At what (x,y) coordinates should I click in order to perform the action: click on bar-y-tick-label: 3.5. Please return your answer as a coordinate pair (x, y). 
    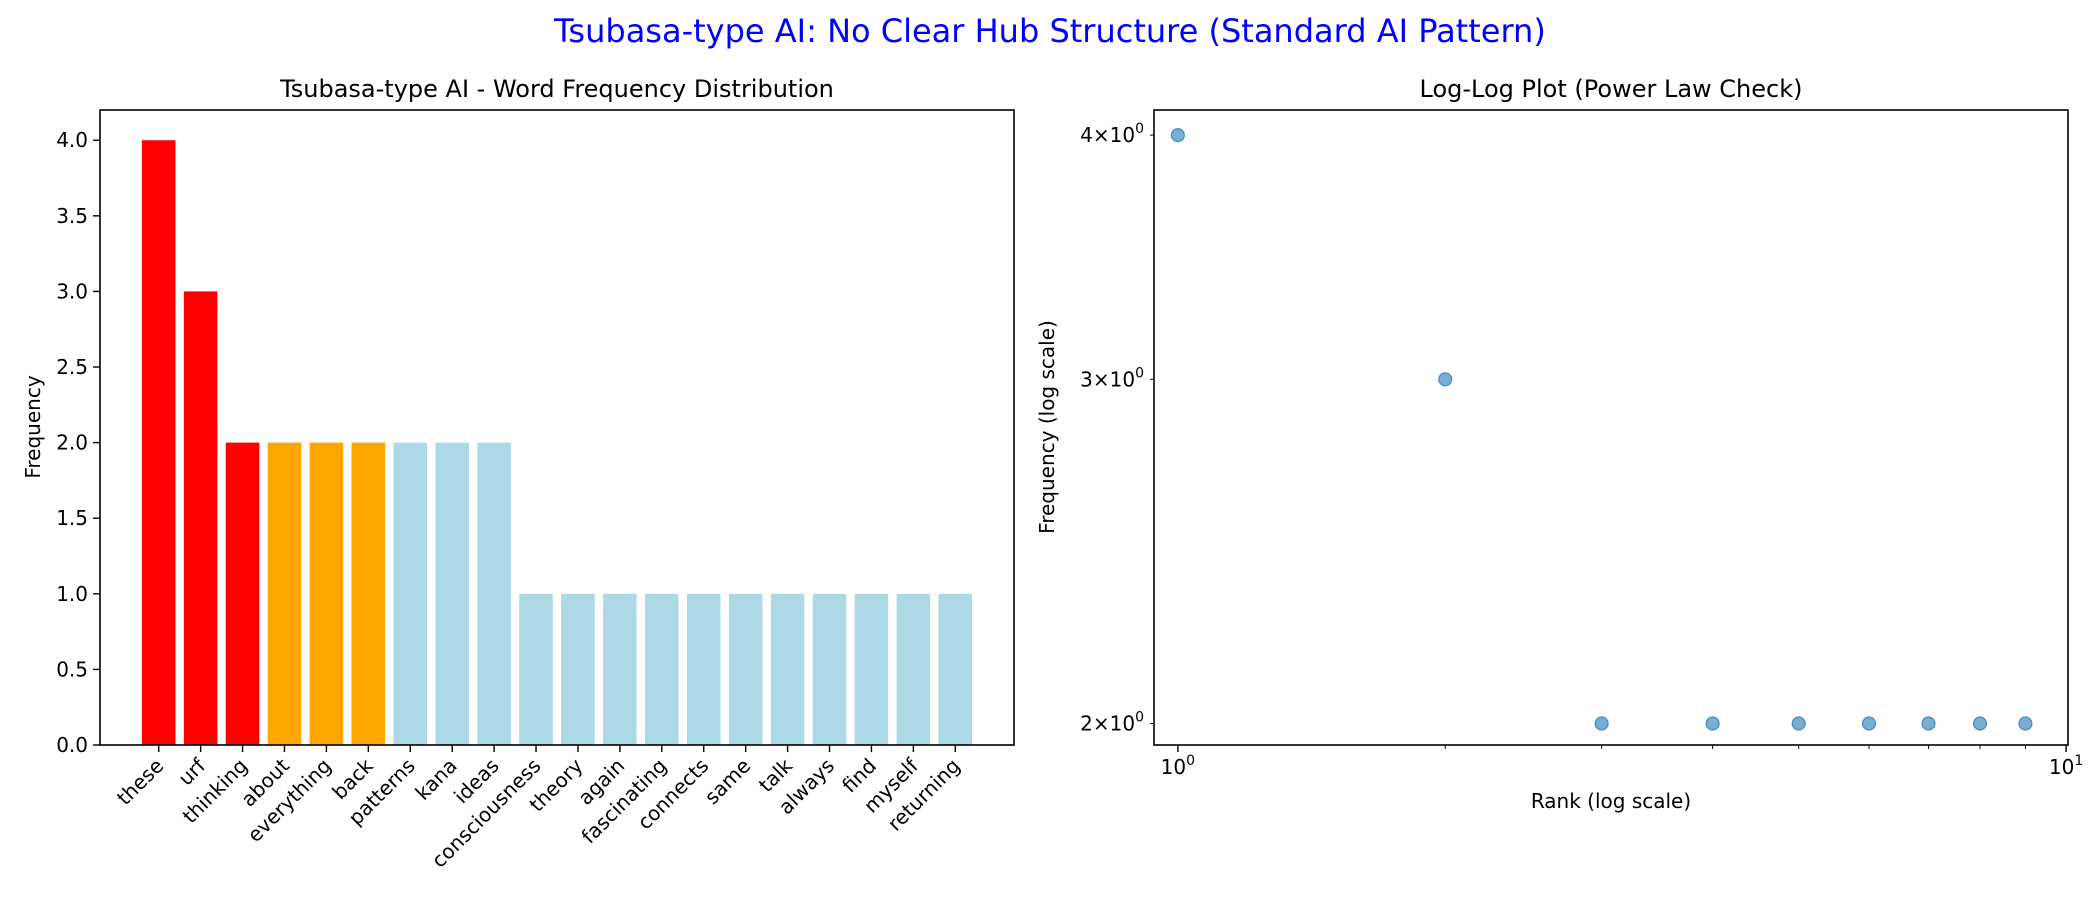
    Looking at the image, I should click on (72, 216).